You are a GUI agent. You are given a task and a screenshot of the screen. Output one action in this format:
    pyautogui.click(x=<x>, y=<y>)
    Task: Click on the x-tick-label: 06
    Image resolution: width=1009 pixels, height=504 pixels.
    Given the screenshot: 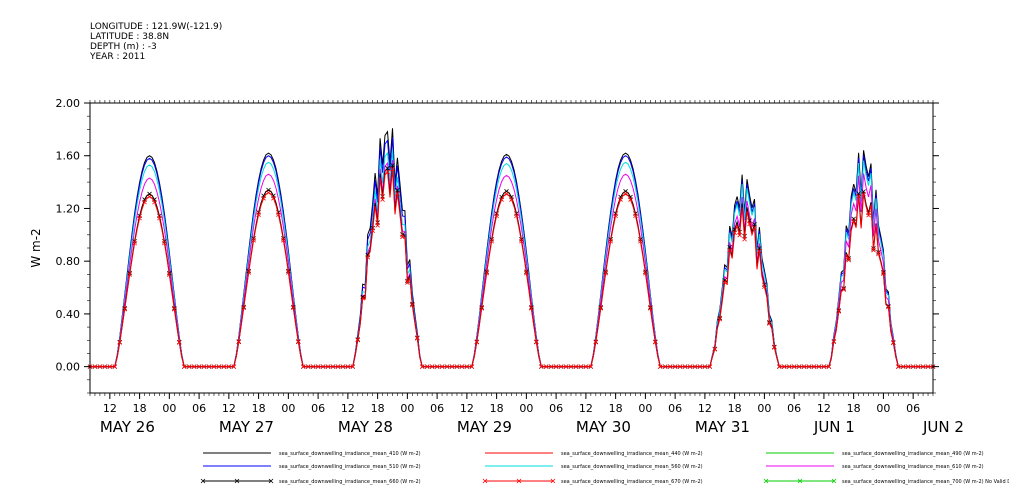 What is the action you would take?
    pyautogui.click(x=318, y=408)
    